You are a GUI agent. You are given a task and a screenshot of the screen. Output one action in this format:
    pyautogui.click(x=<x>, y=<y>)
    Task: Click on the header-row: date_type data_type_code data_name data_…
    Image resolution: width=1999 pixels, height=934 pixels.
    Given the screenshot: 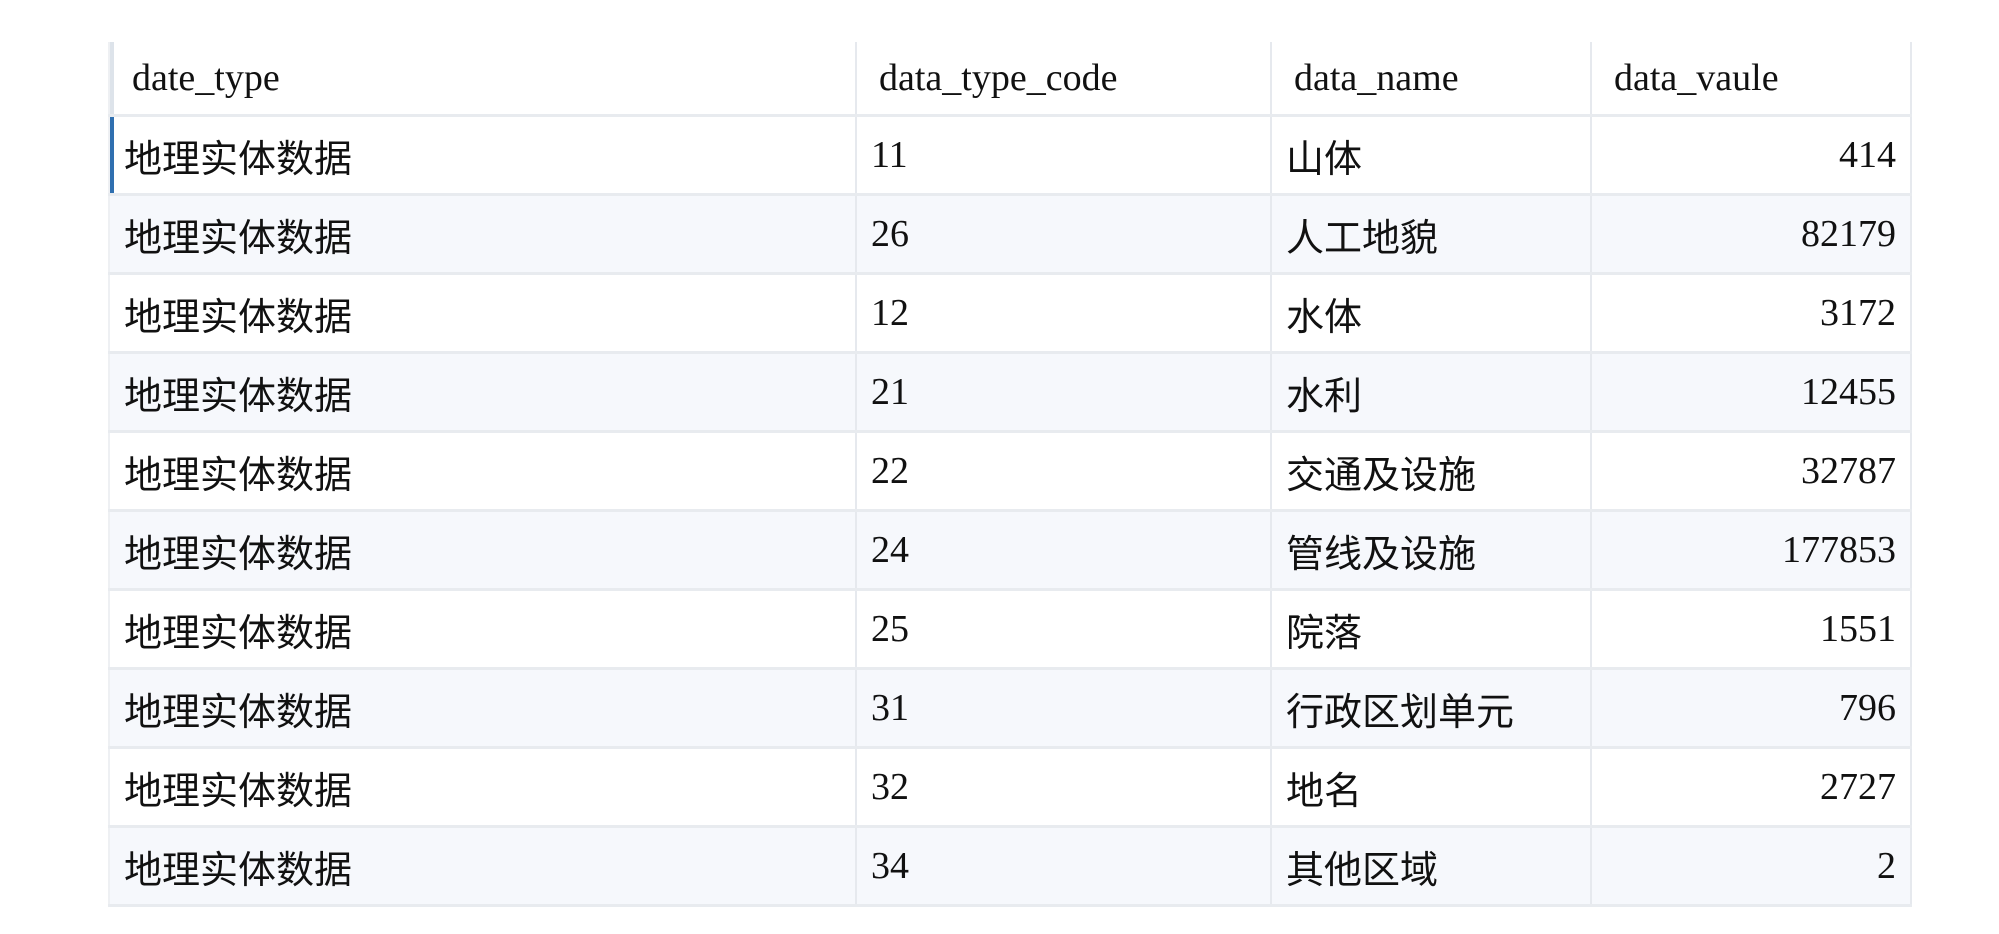 What is the action you would take?
    pyautogui.click(x=1010, y=79)
    